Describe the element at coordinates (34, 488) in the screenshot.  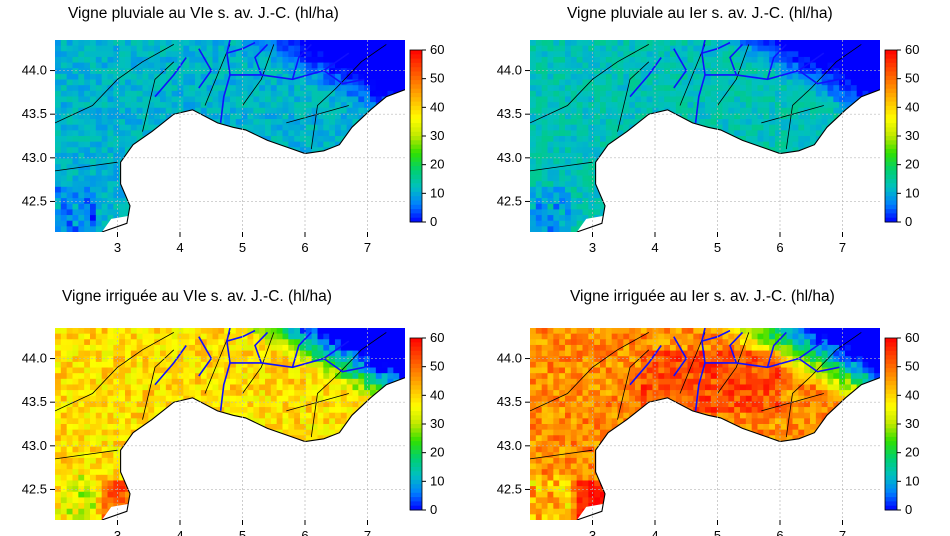
I see `y-tick-label: 42.5` at that location.